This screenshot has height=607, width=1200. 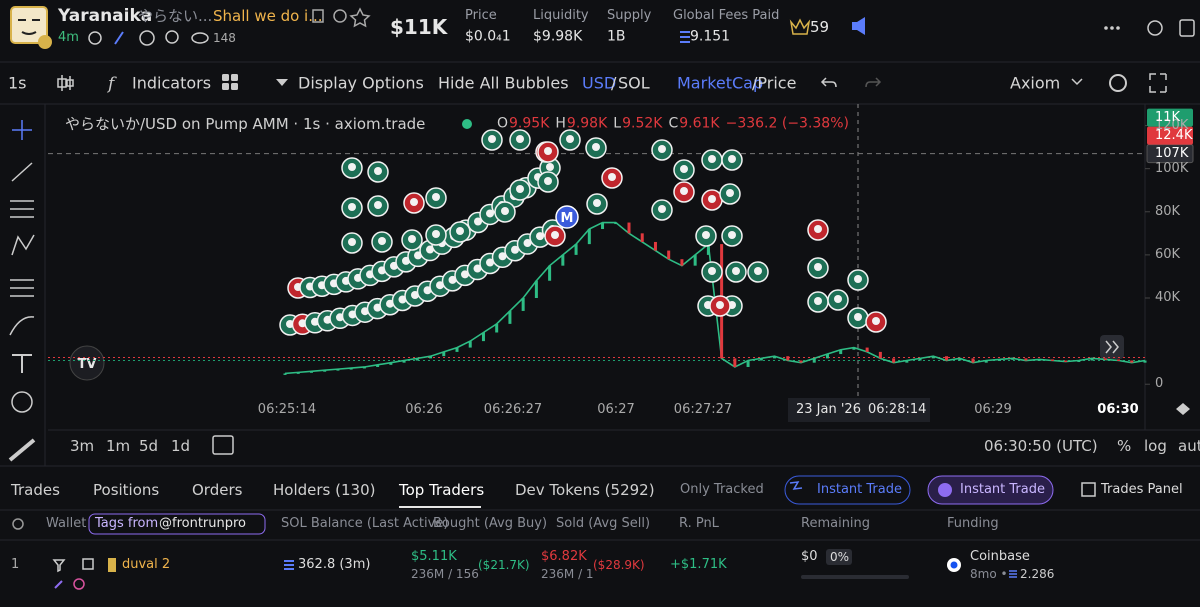 I want to click on column-header: Funding, so click(x=973, y=524).